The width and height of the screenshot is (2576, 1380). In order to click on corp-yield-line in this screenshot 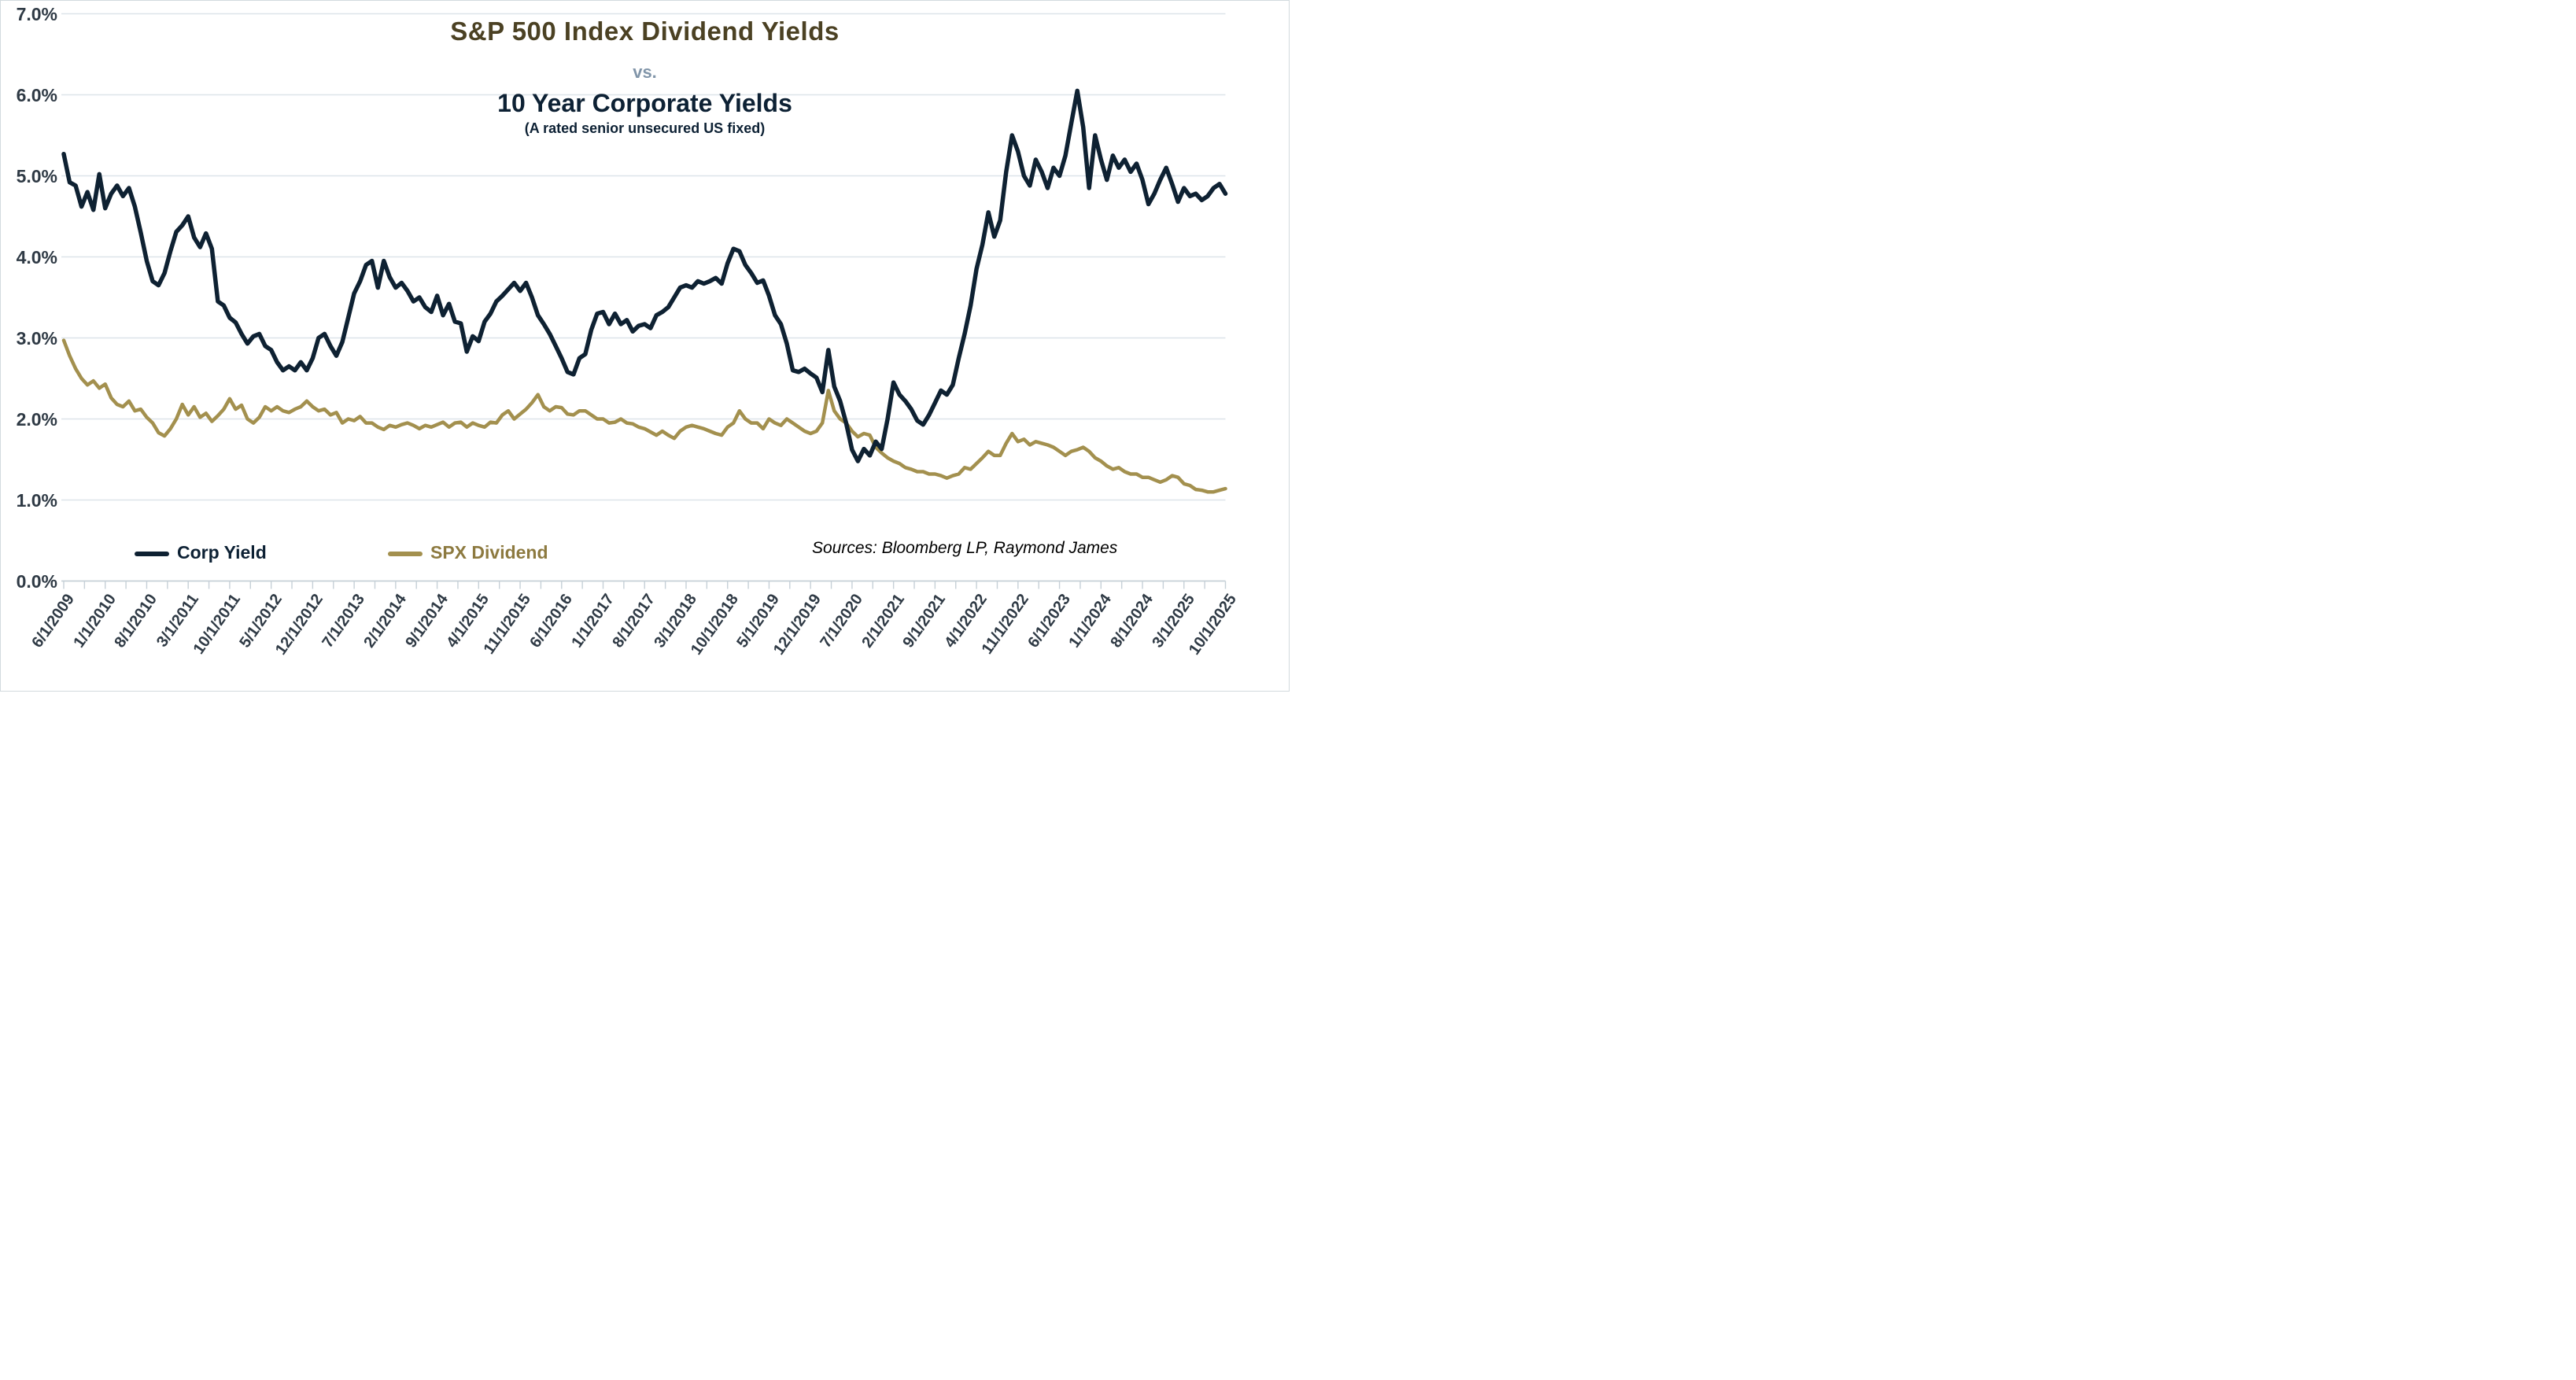, I will do `click(644, 275)`.